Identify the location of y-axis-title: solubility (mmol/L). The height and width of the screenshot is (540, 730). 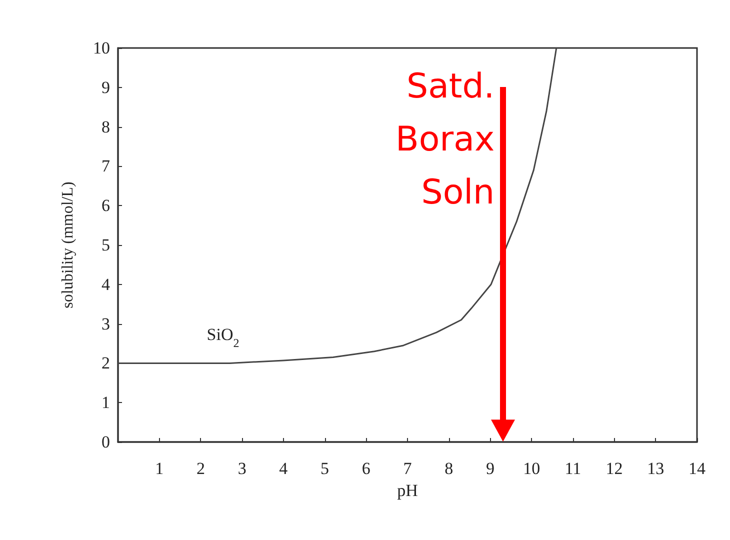
(68, 245).